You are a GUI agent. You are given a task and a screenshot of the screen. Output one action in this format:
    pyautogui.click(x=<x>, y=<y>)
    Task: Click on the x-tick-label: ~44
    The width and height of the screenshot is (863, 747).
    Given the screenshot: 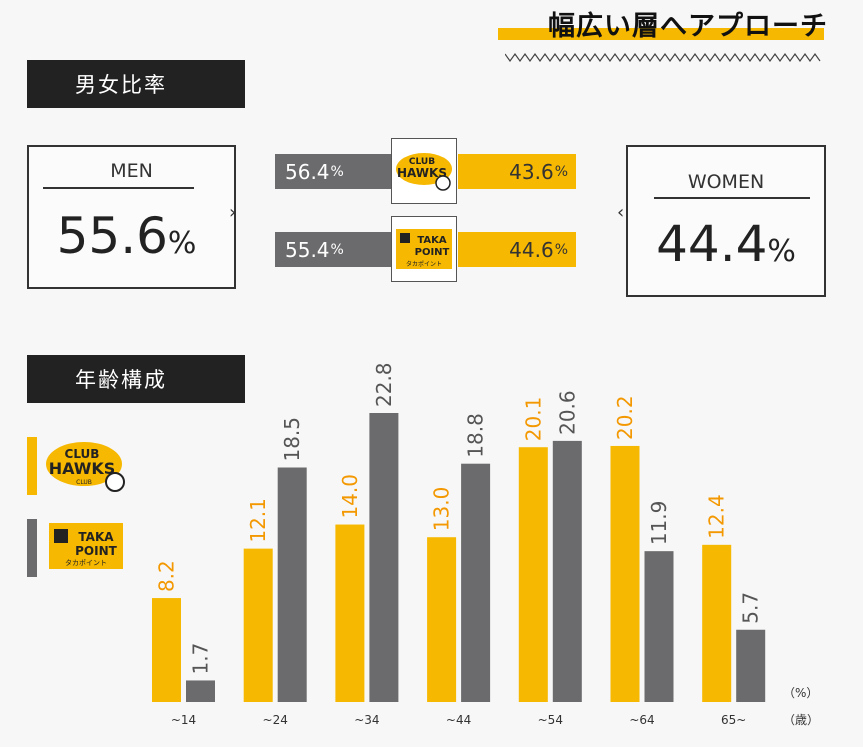 What is the action you would take?
    pyautogui.click(x=458, y=720)
    